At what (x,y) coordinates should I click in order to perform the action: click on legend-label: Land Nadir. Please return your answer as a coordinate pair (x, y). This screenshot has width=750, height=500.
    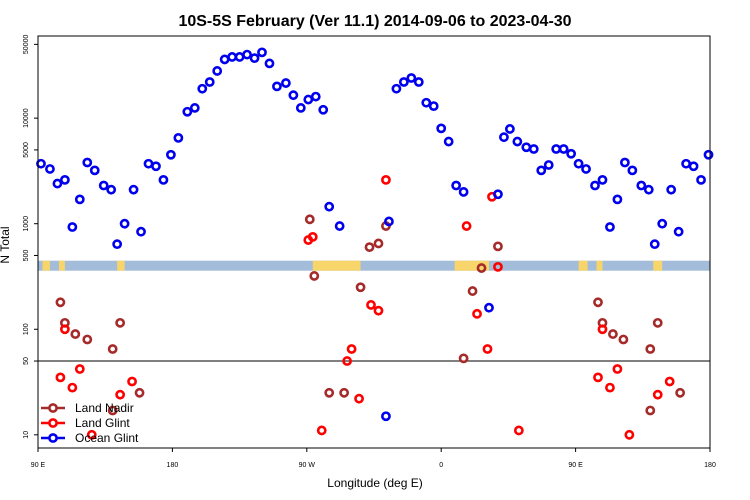
    Looking at the image, I should click on (104, 408).